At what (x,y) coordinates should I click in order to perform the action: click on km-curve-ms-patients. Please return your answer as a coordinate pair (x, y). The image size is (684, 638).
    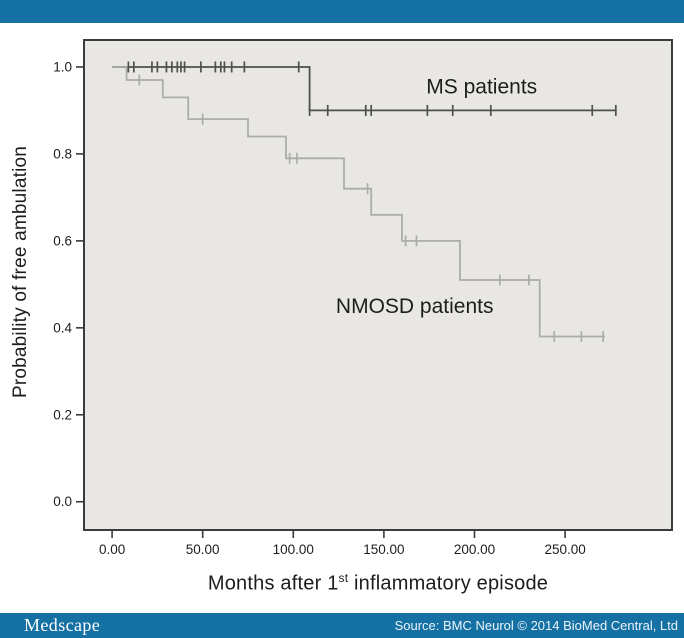
    Looking at the image, I should click on (364, 89).